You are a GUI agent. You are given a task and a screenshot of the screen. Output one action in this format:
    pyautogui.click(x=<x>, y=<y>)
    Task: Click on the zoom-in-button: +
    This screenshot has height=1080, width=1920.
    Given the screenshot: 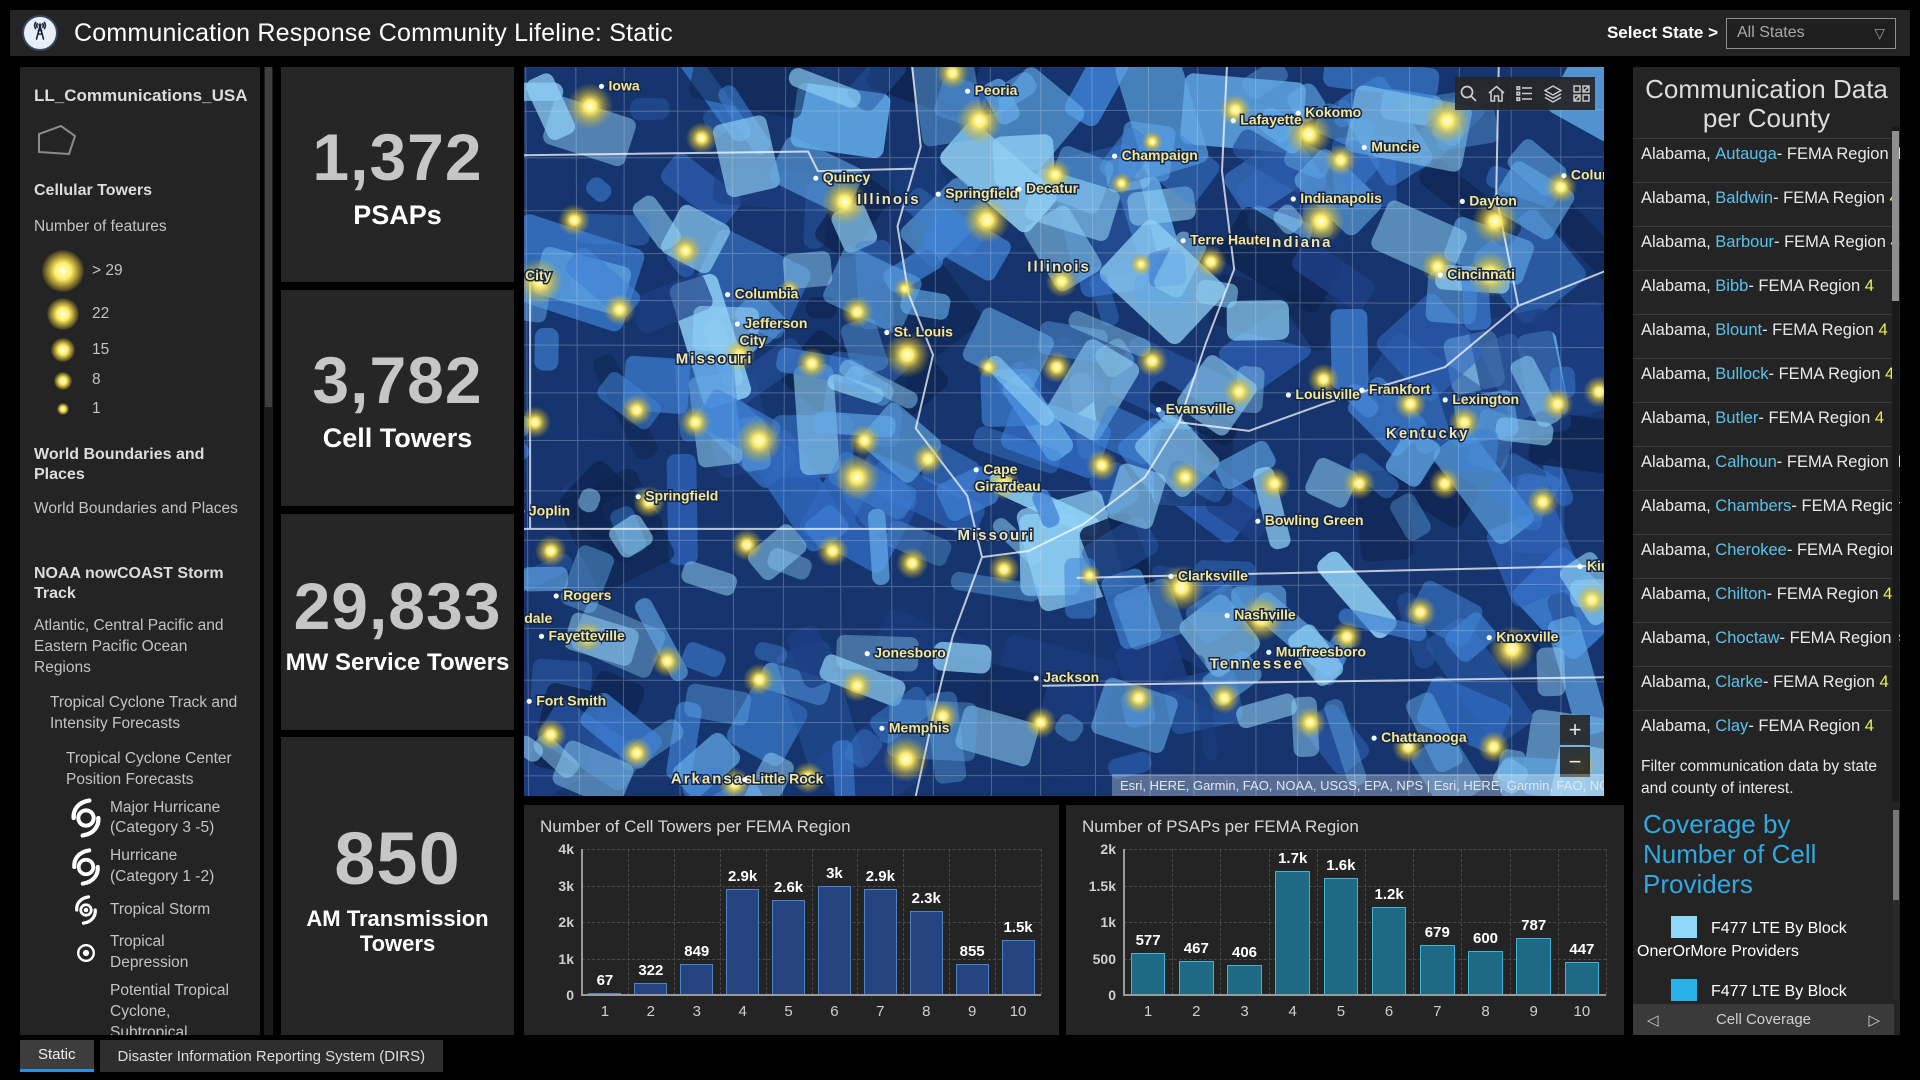 What is the action you would take?
    pyautogui.click(x=1575, y=730)
    